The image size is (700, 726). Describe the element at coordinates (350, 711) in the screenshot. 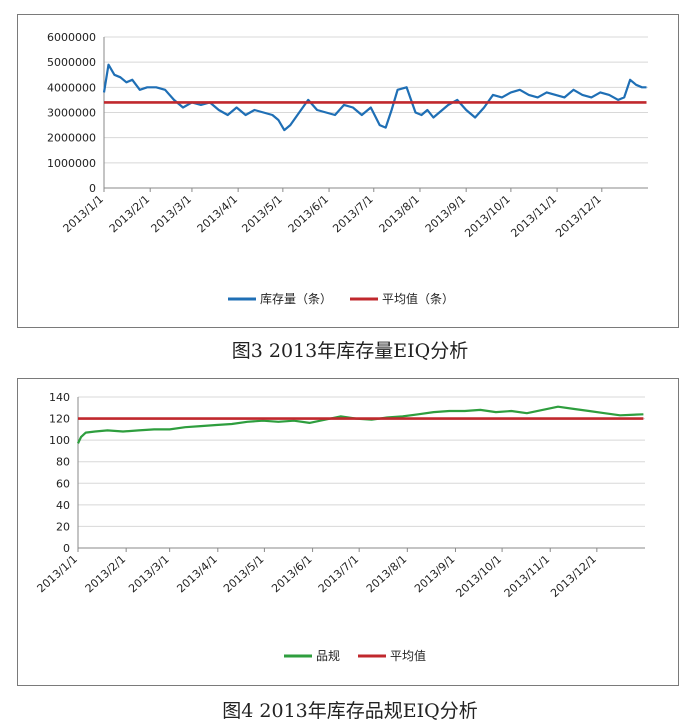

I see `figure-4-caption: 图4 2013年库存品规EIQ分析` at that location.